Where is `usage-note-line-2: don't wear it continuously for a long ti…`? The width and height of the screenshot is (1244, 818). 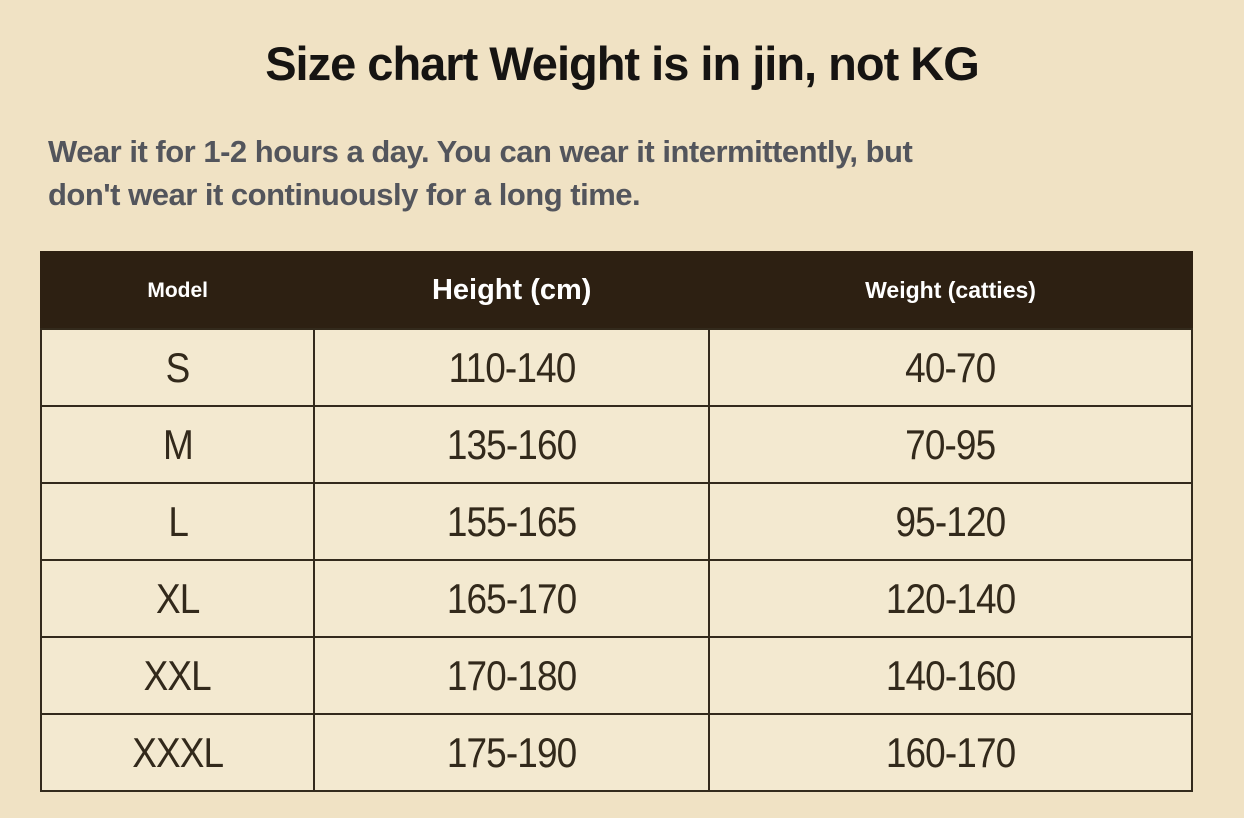
usage-note-line-2: don't wear it continuously for a long ti… is located at coordinates (344, 194).